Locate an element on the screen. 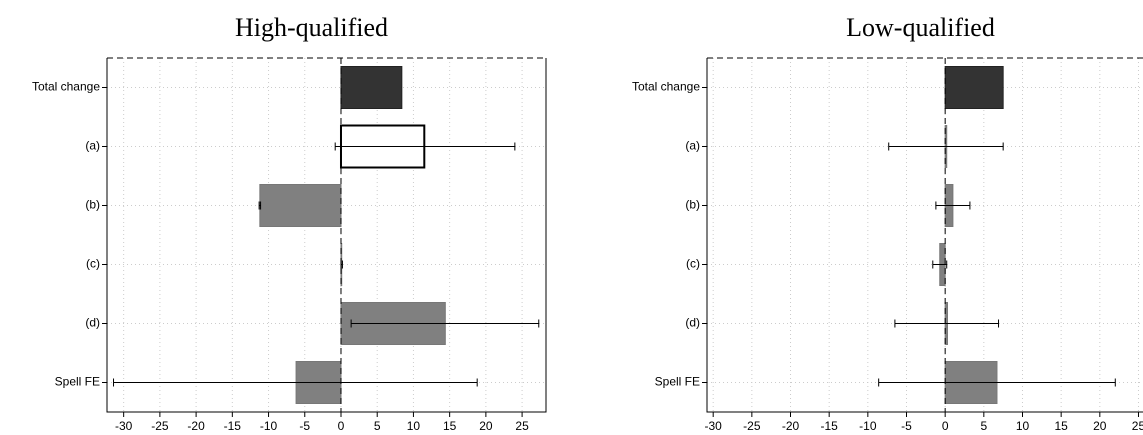 This screenshot has width=1143, height=435. chart-title: Low-qualified is located at coordinates (920, 27).